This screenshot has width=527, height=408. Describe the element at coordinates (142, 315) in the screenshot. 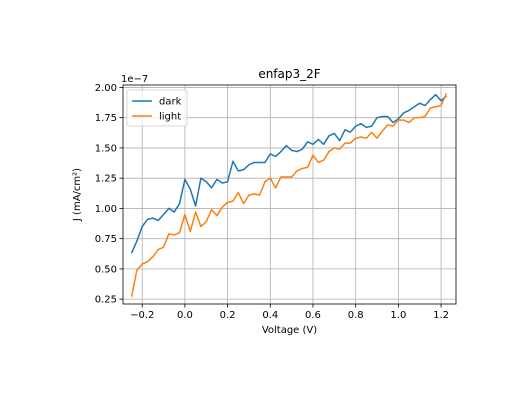

I see `x-tick-label: −0.2` at that location.